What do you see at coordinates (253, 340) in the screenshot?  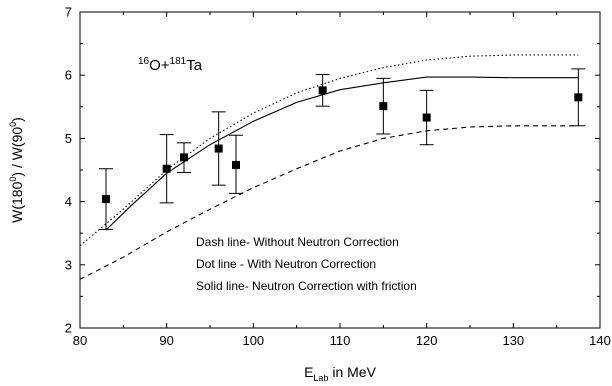 I see `x-tick-label: 100` at bounding box center [253, 340].